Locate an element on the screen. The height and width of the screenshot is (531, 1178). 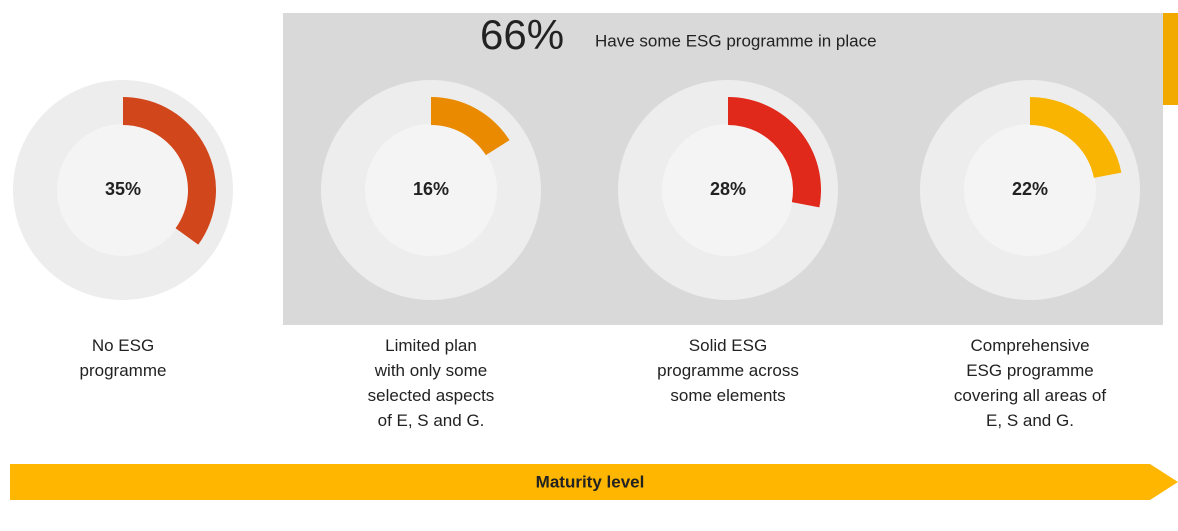
category-label: No ESG programme is located at coordinates (123, 358).